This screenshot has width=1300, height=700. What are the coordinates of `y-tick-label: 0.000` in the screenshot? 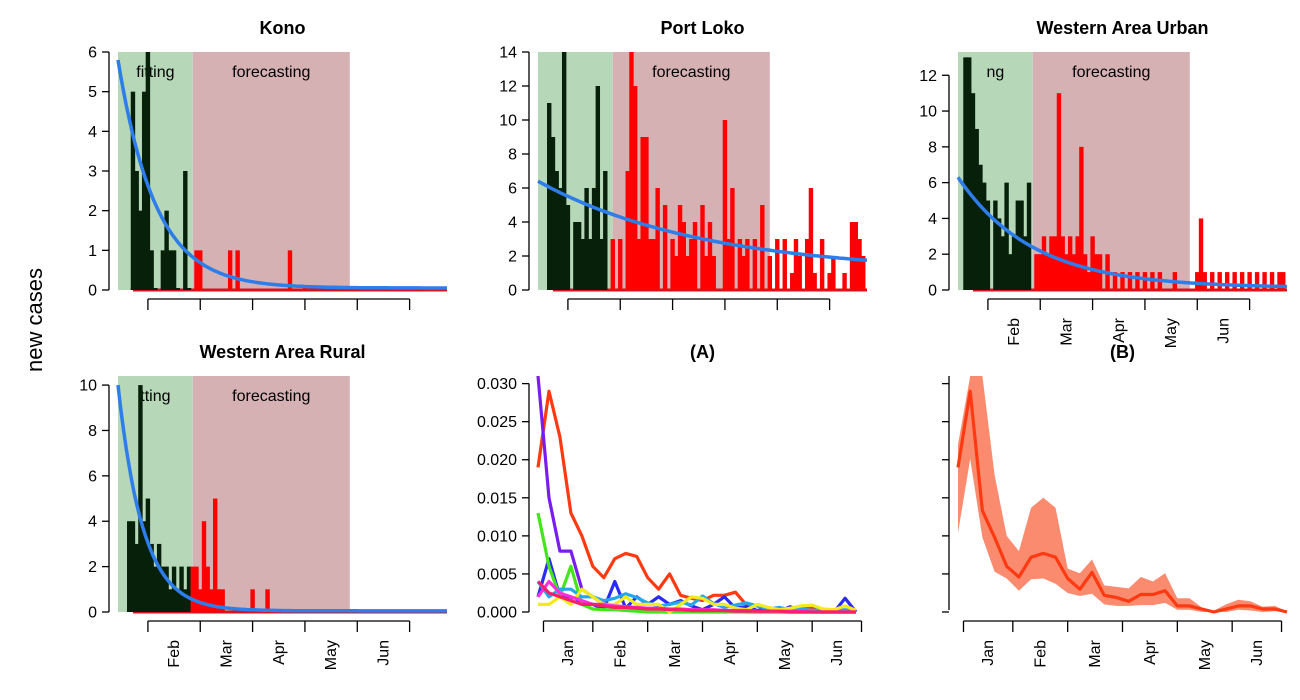 It's located at (497, 613).